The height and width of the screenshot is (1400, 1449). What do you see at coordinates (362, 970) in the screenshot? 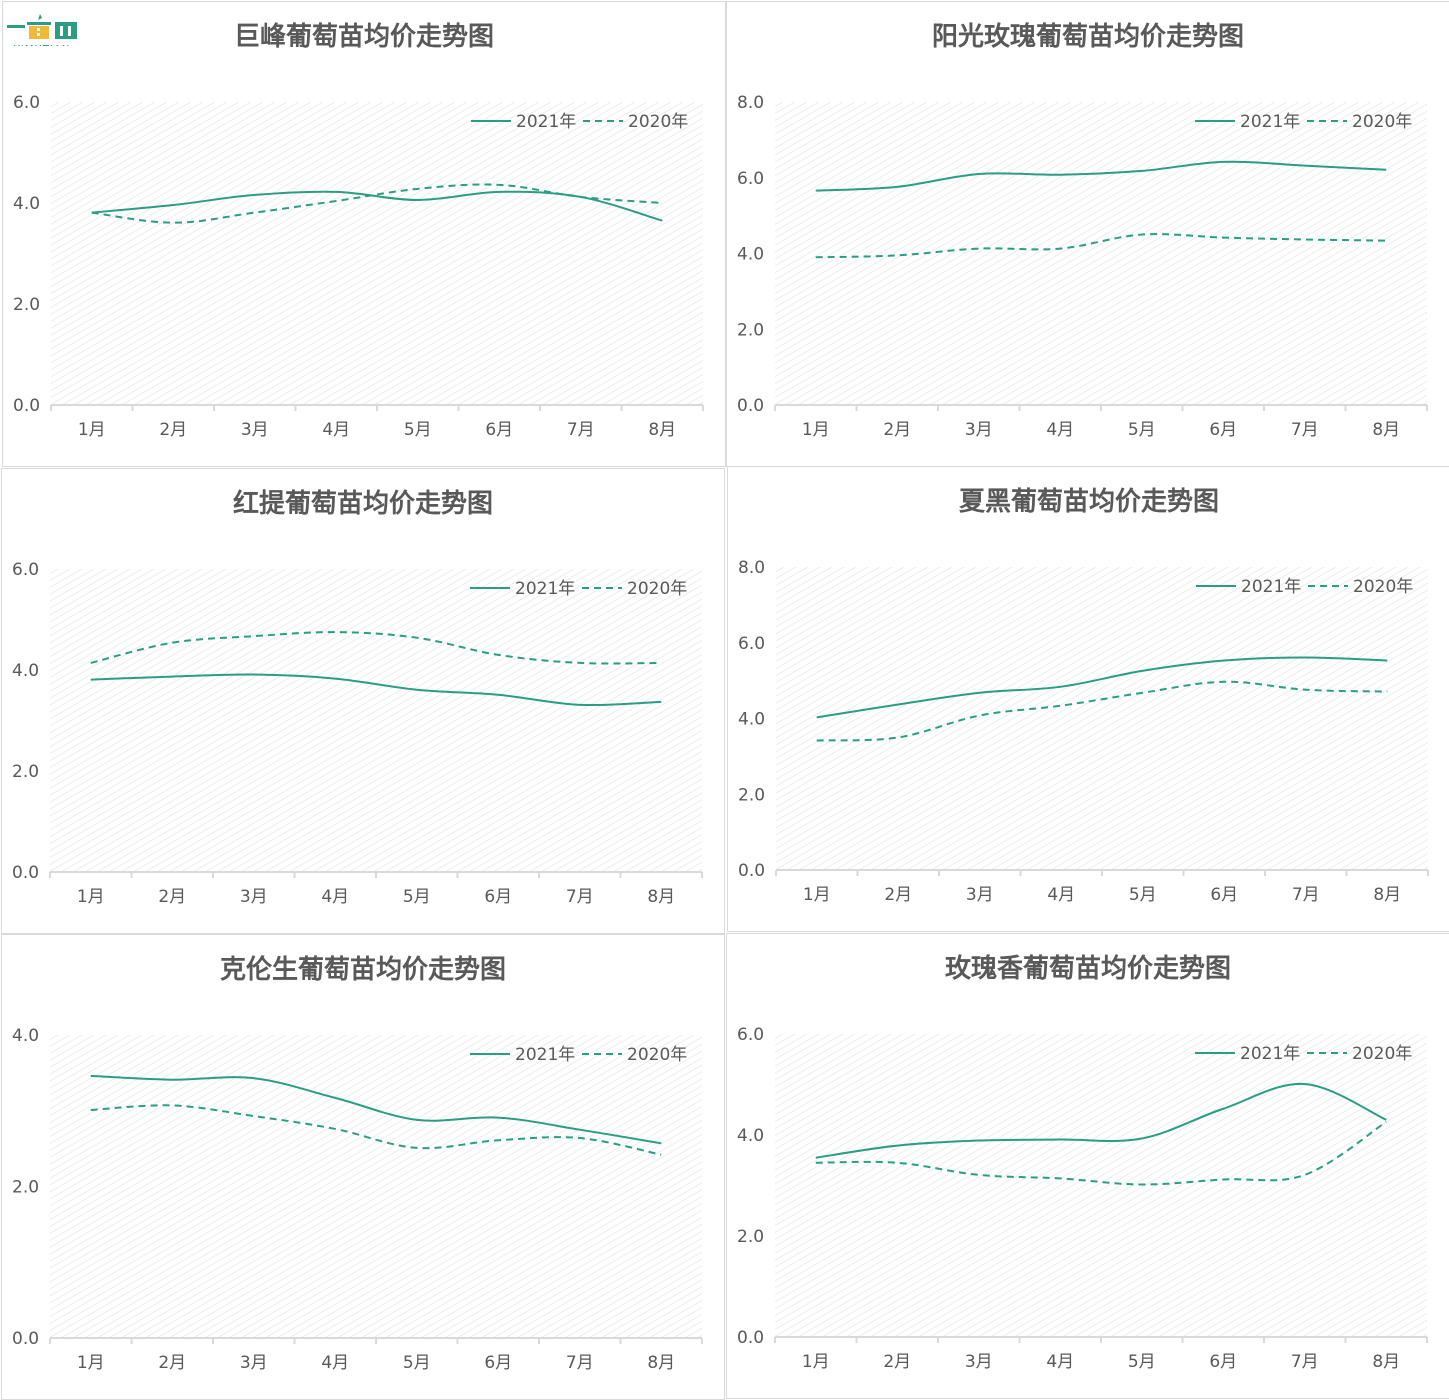
I see `chart-title: 克伦生葡萄苗均价走势图` at bounding box center [362, 970].